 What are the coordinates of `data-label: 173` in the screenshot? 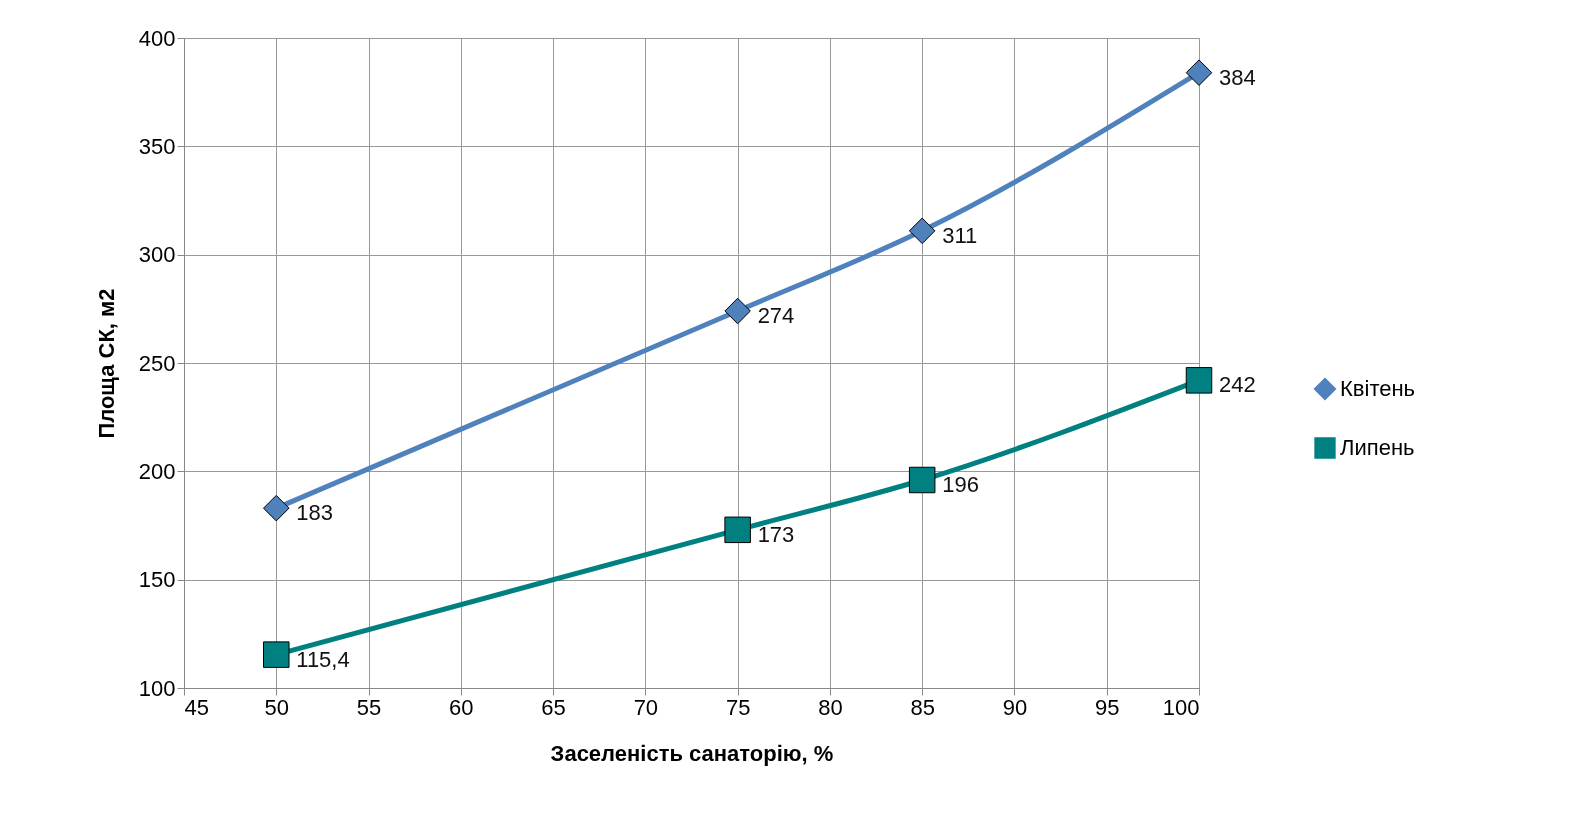 It's located at (776, 534).